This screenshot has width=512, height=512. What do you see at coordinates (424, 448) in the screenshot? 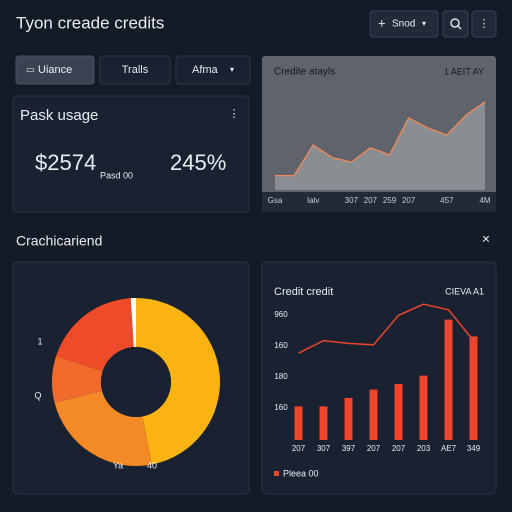
I see `x-tick-label: 203` at bounding box center [424, 448].